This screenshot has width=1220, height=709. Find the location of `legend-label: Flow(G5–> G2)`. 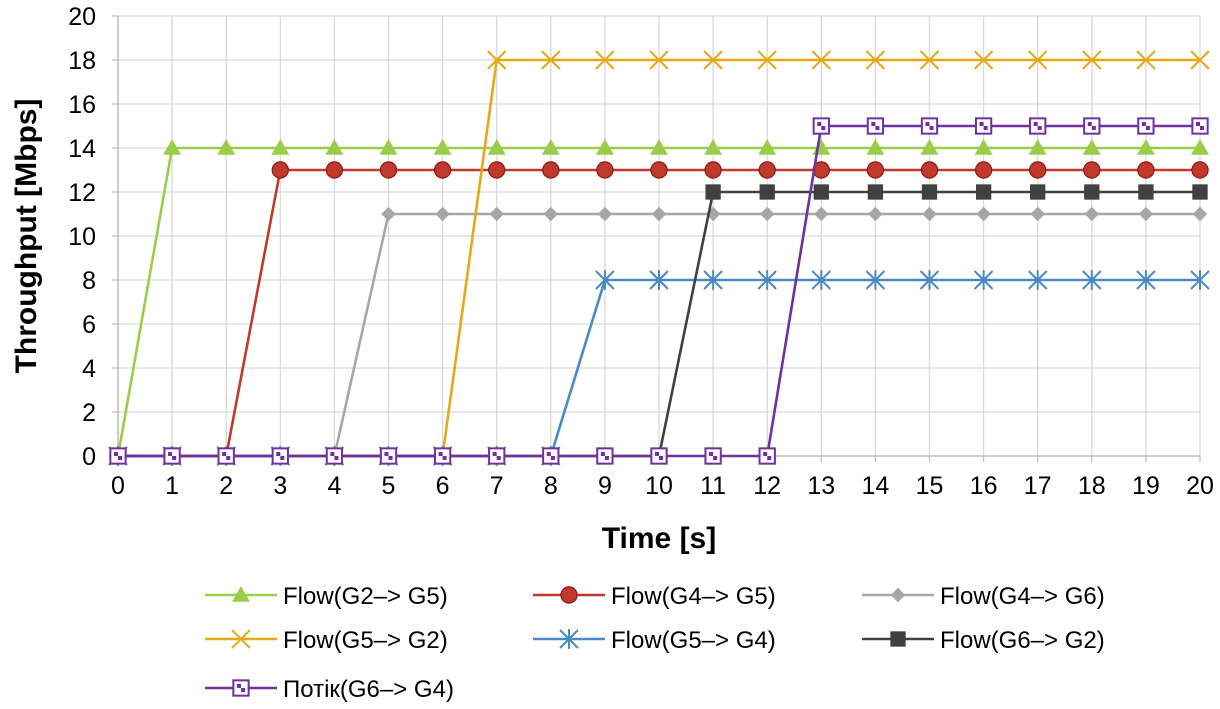

legend-label: Flow(G5–> G2) is located at coordinates (365, 640).